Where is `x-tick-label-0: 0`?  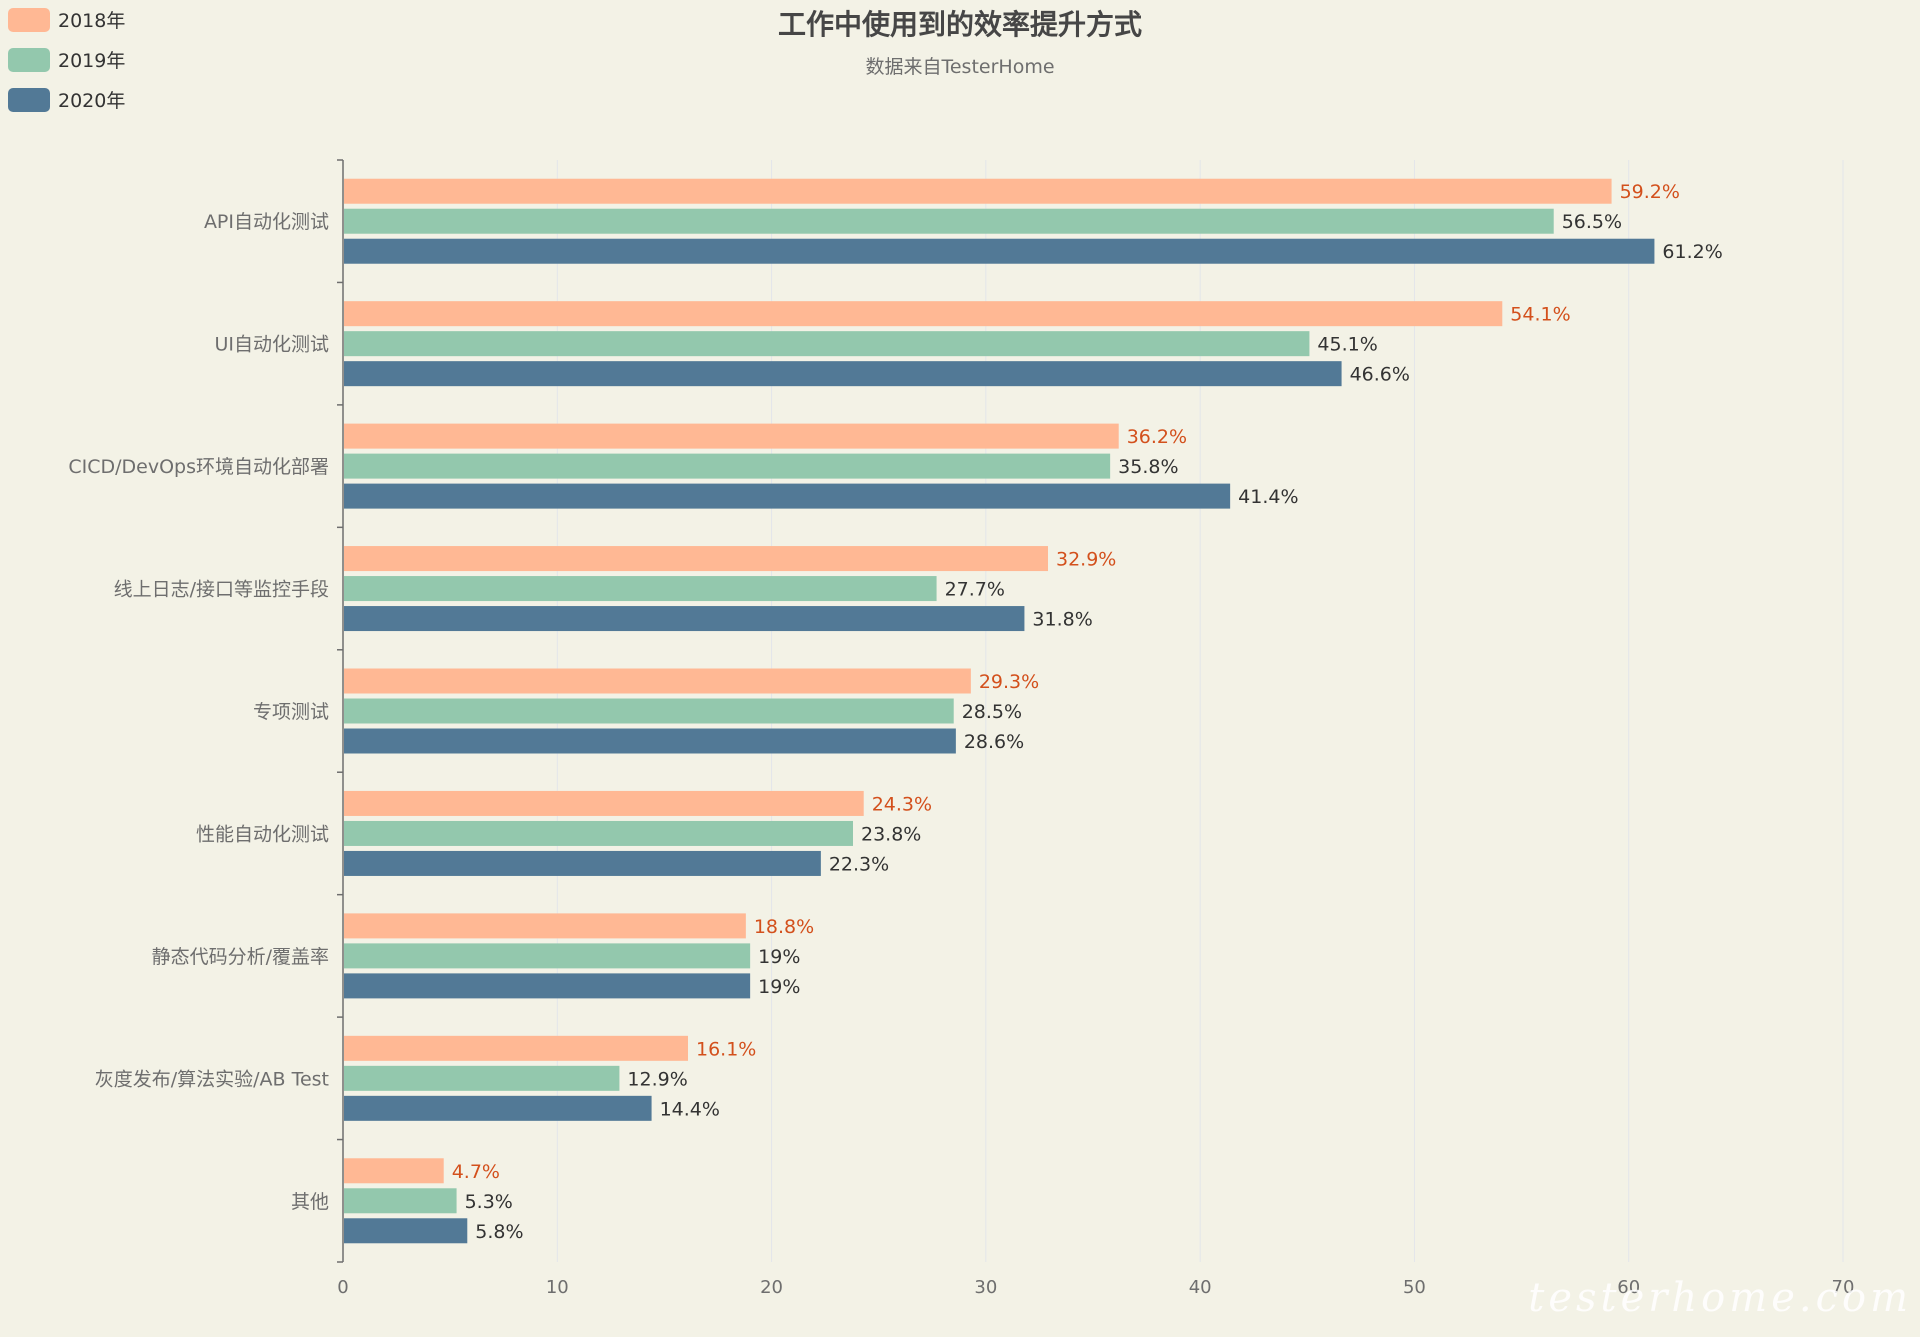 x-tick-label-0: 0 is located at coordinates (342, 1287).